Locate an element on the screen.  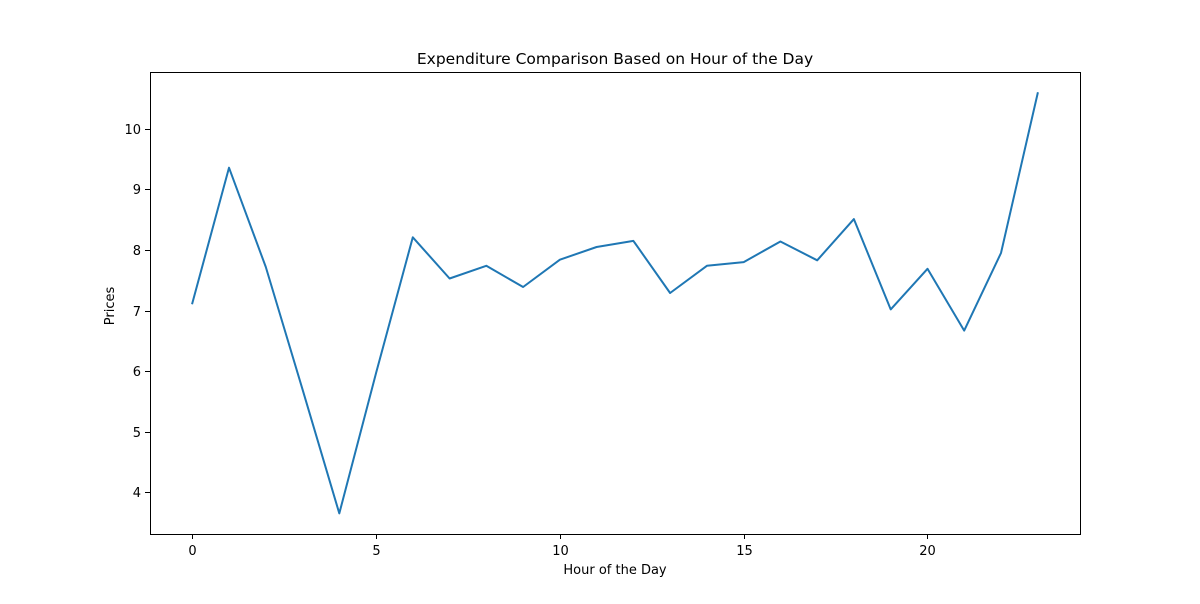
x-tick-label: 15 is located at coordinates (744, 551).